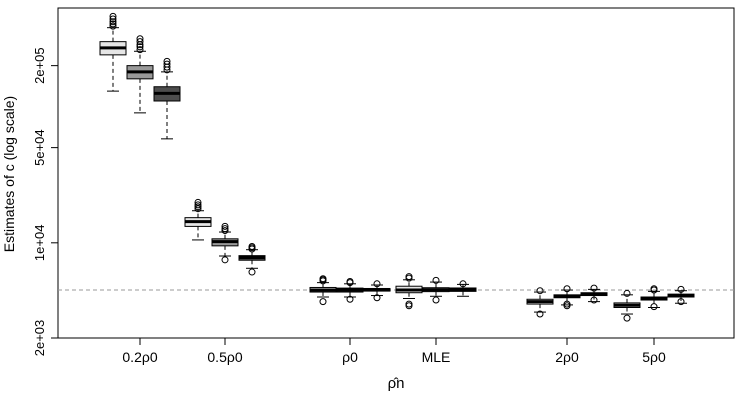 The height and width of the screenshot is (401, 747). I want to click on x-axis-title: ρ̂n, so click(396, 383).